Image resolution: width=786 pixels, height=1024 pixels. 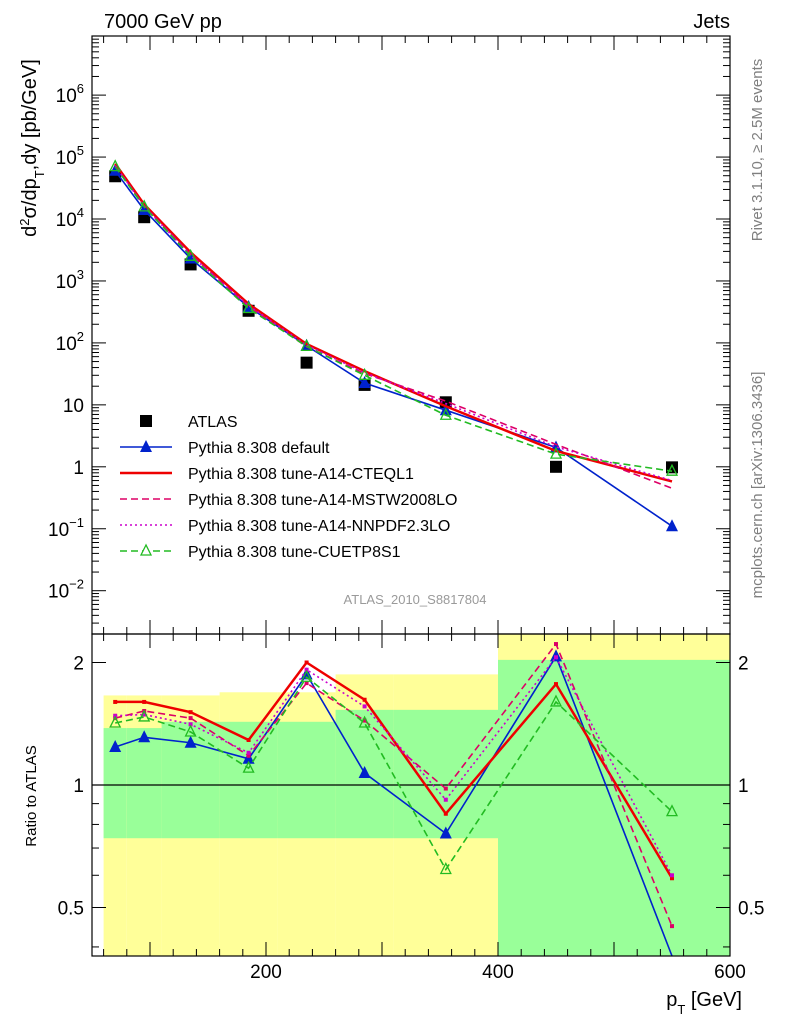 I want to click on y-tick-label: 10⁵, so click(x=70, y=156).